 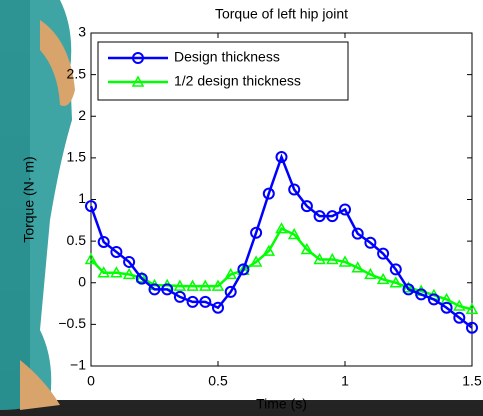 What do you see at coordinates (82, 32) in the screenshot?
I see `y-tick-label: 3` at bounding box center [82, 32].